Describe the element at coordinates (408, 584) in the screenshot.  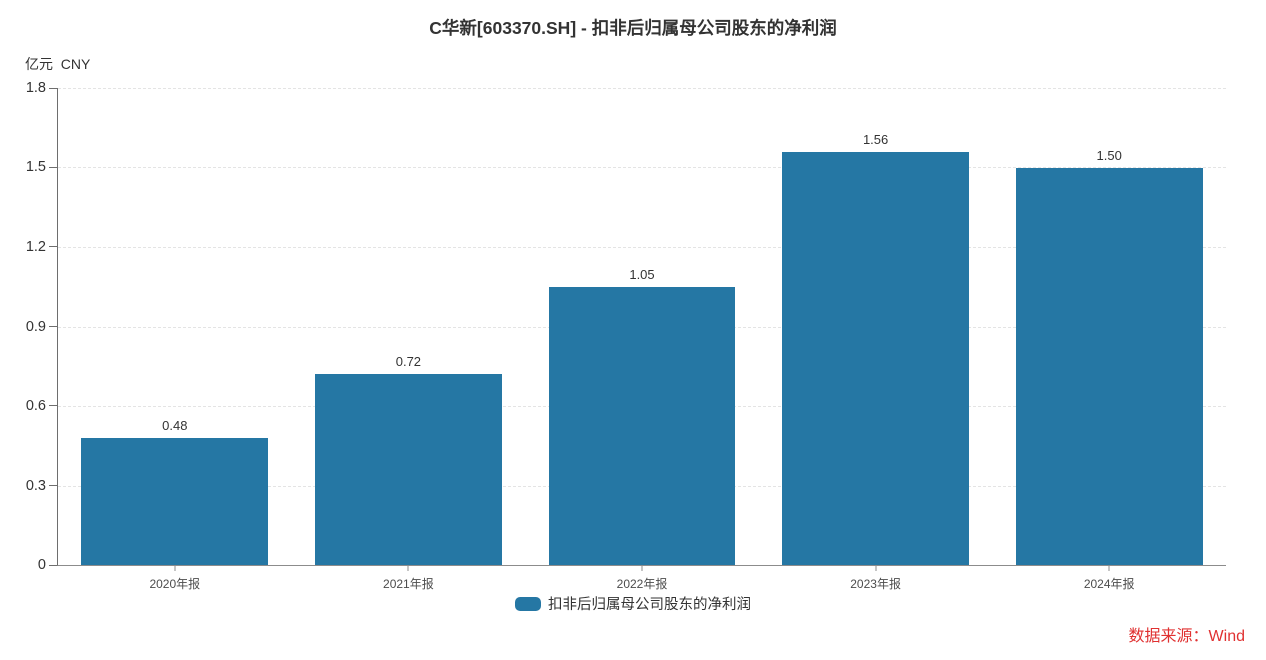
I see `x-tick-label: 2021年报` at that location.